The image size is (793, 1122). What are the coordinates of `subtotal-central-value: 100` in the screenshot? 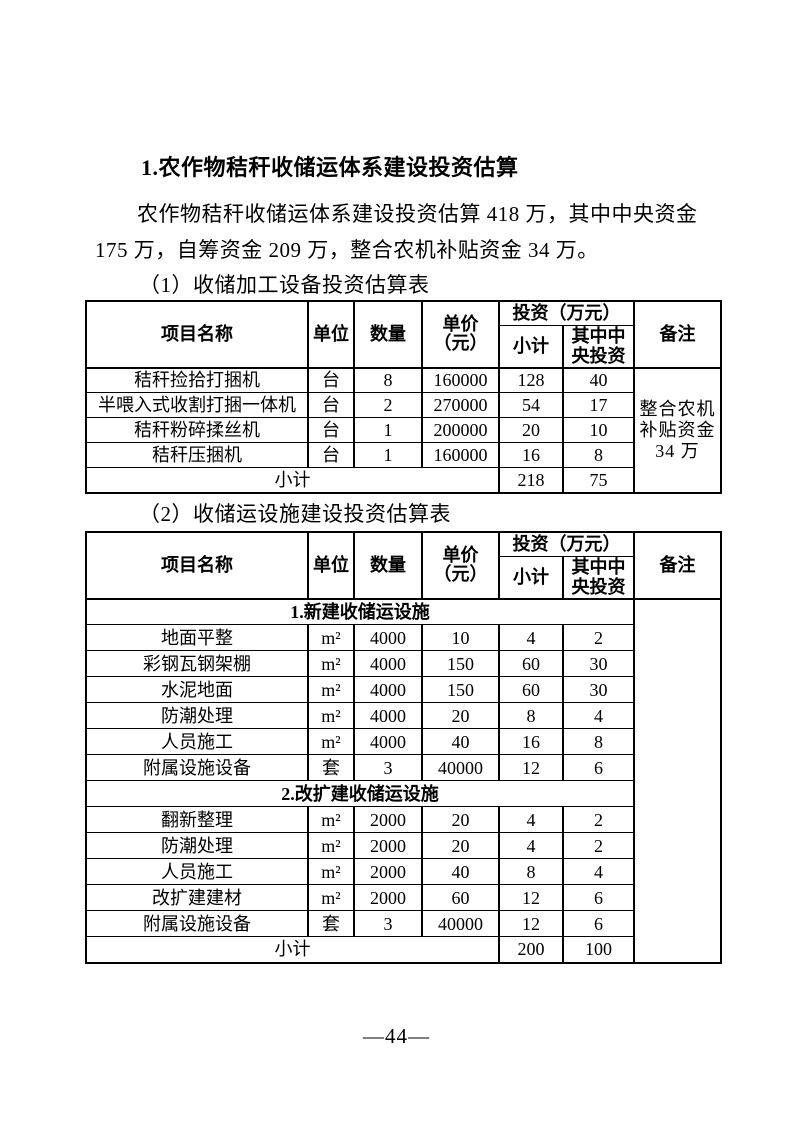 It's located at (598, 950).